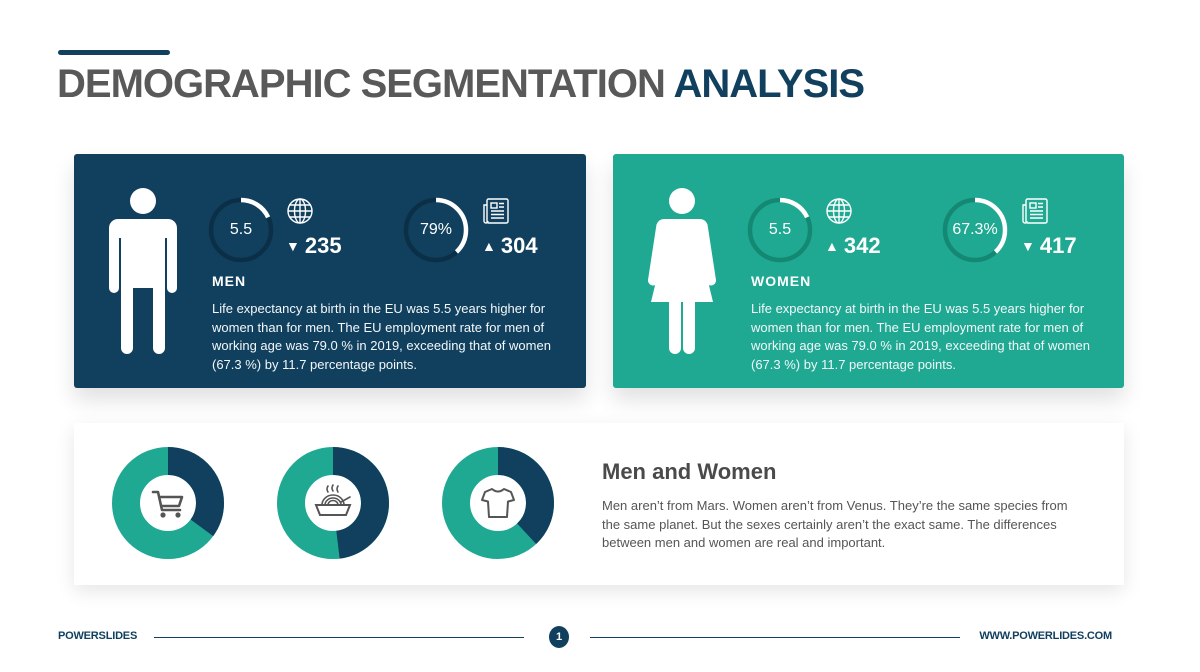 The height and width of the screenshot is (672, 1200). I want to click on footer-brand: POWERSLIDES, so click(98, 636).